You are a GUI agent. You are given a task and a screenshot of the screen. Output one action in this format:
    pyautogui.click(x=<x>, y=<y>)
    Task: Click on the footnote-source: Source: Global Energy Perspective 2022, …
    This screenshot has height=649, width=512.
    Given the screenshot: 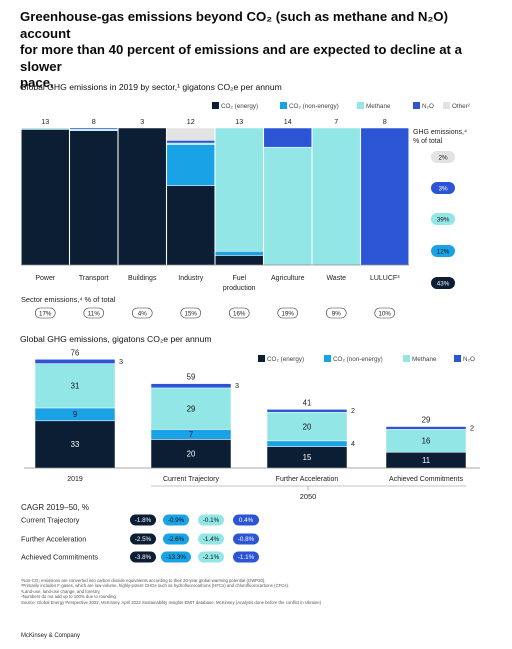 What is the action you would take?
    pyautogui.click(x=171, y=602)
    